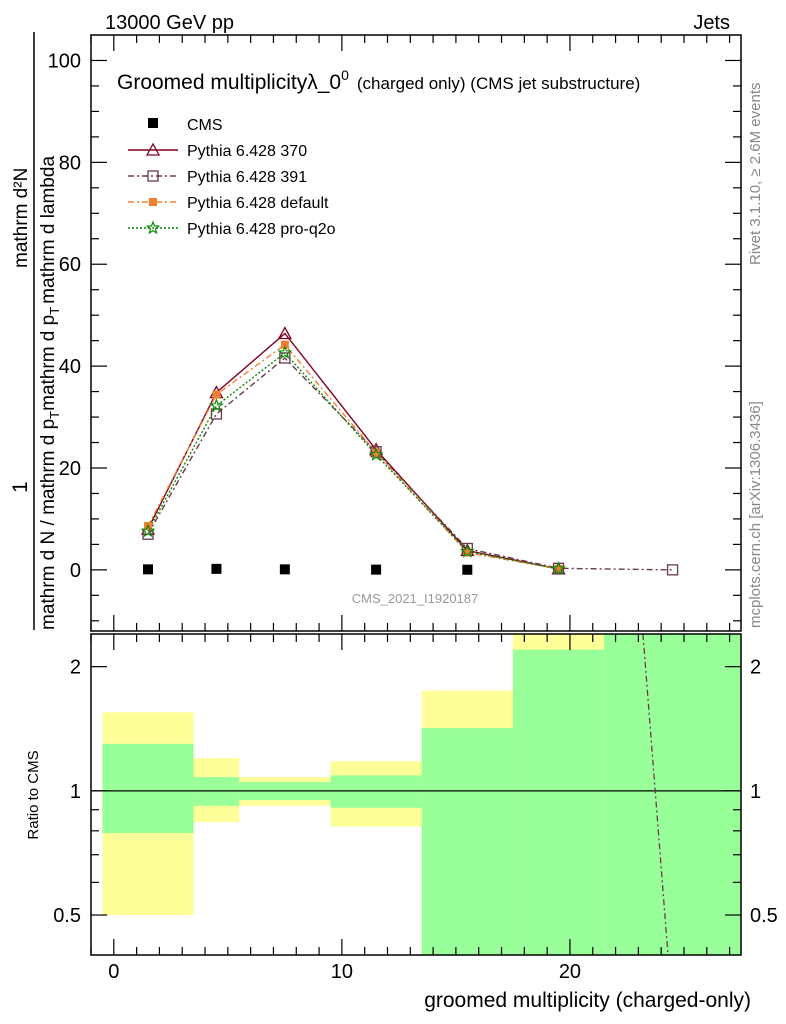  What do you see at coordinates (20, 487) in the screenshot?
I see `y-label-lead: 1` at bounding box center [20, 487].